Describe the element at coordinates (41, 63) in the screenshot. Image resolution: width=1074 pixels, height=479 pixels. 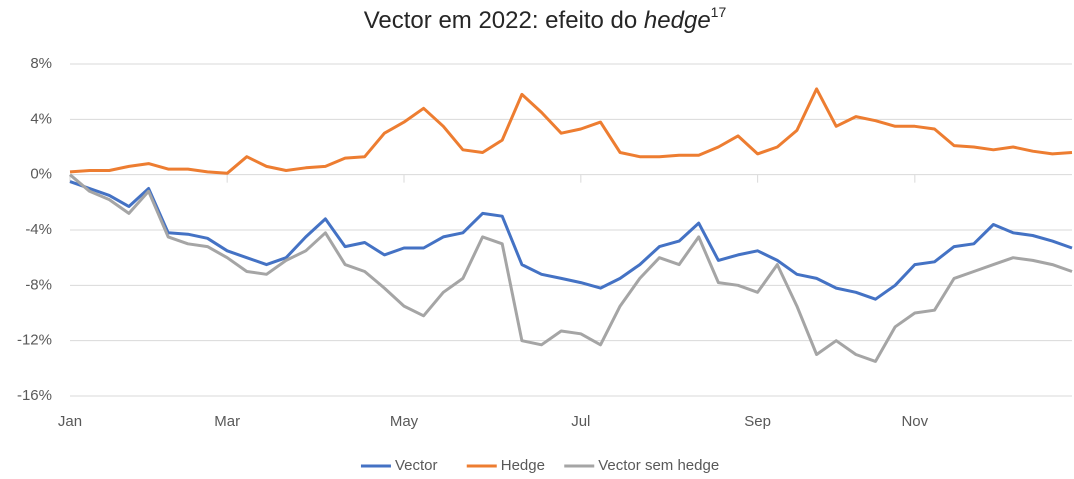
I see `y-tick-label: 8%` at that location.